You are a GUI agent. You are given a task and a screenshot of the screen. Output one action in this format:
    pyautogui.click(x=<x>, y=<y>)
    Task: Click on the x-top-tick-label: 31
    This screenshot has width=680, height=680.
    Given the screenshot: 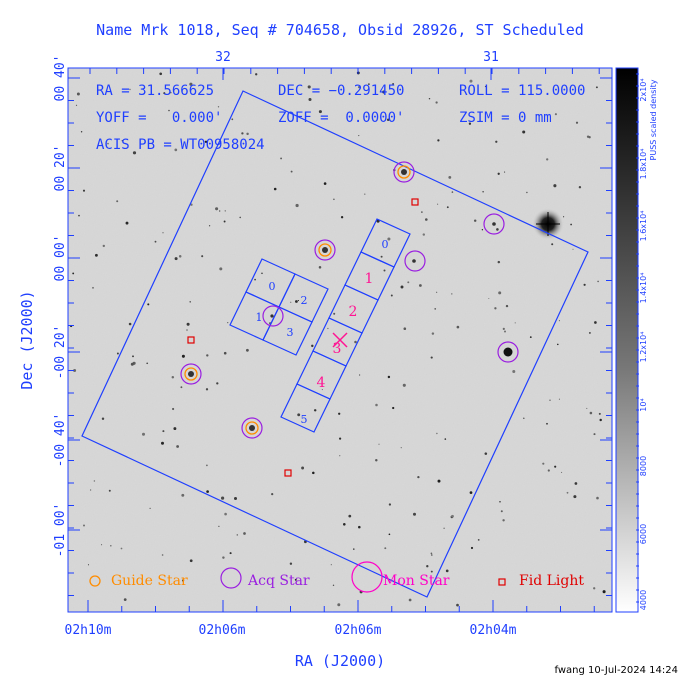 What is the action you would take?
    pyautogui.click(x=491, y=57)
    